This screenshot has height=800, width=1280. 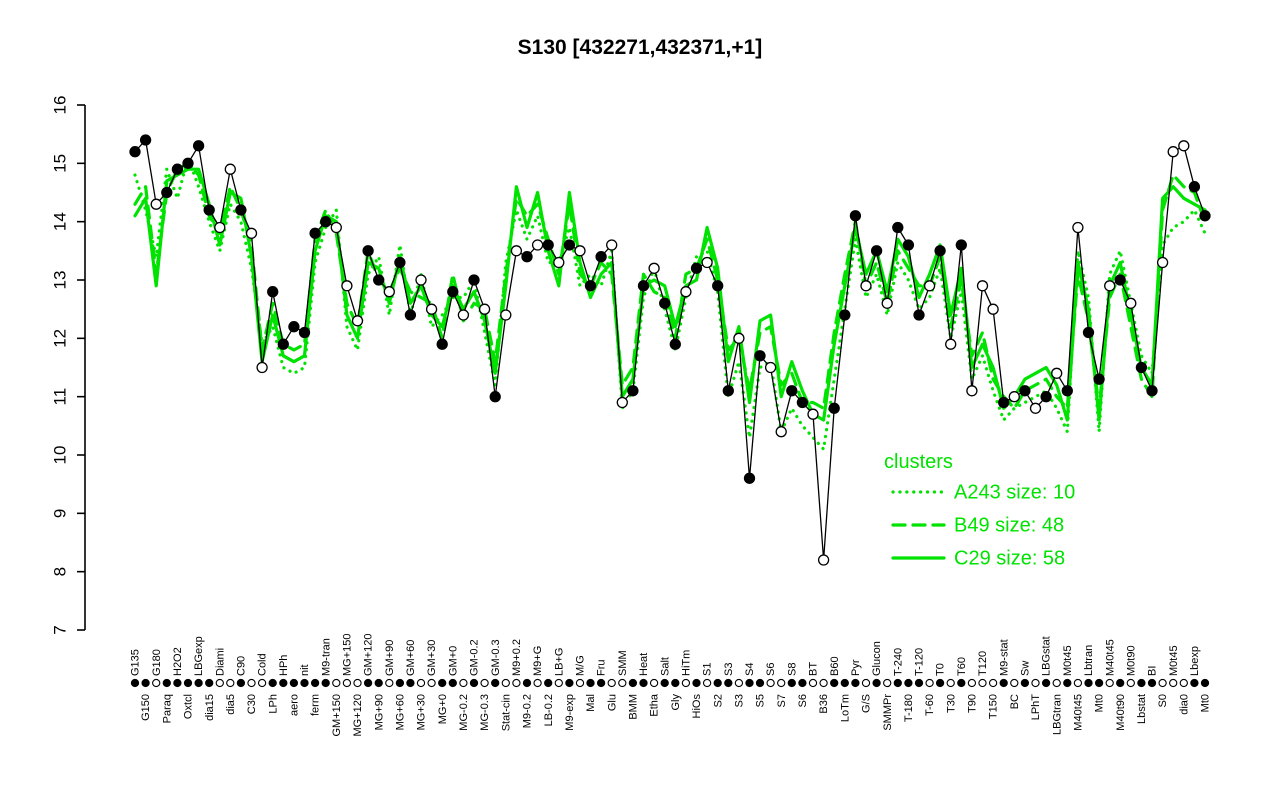 What do you see at coordinates (750, 669) in the screenshot?
I see `x-tick-label: S4` at bounding box center [750, 669].